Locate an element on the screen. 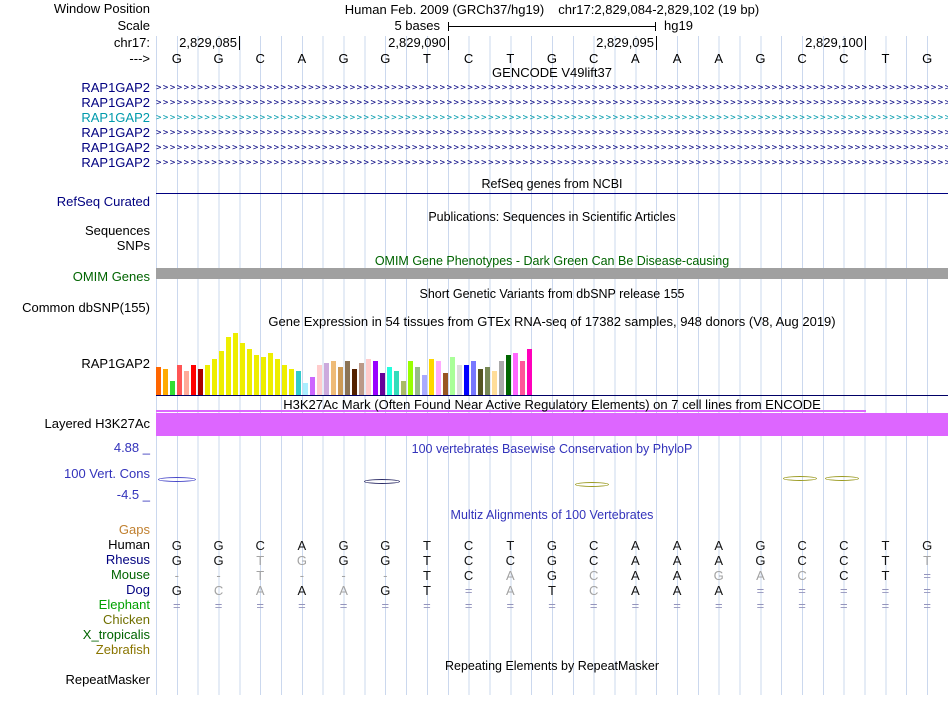  gtex-bars is located at coordinates (552, 363).